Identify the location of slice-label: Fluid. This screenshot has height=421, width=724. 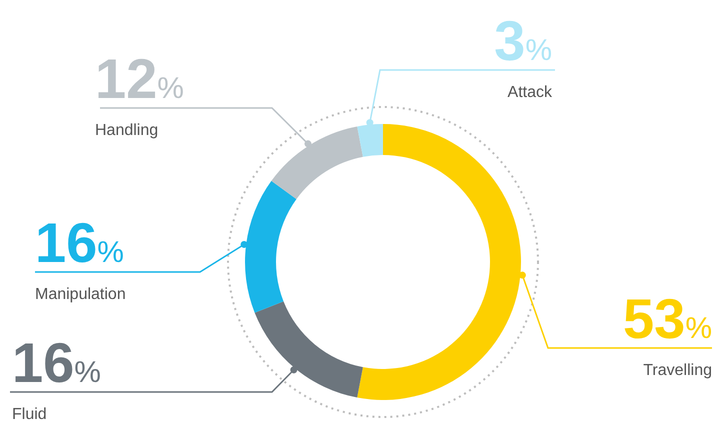
(29, 413).